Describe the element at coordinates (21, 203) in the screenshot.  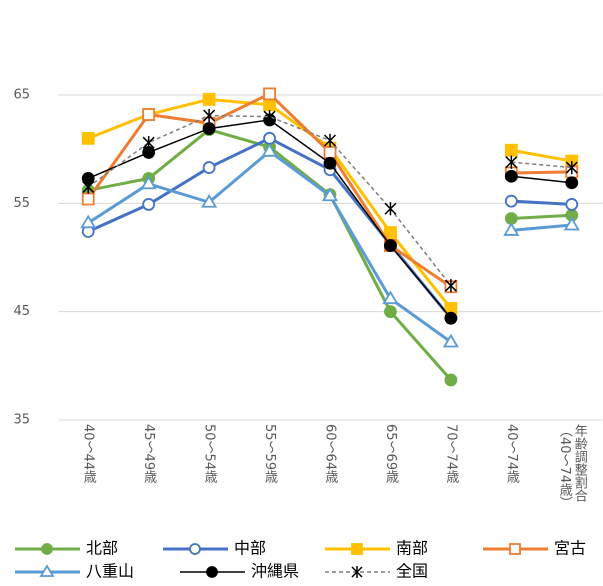
I see `y-tick-label: 55` at that location.